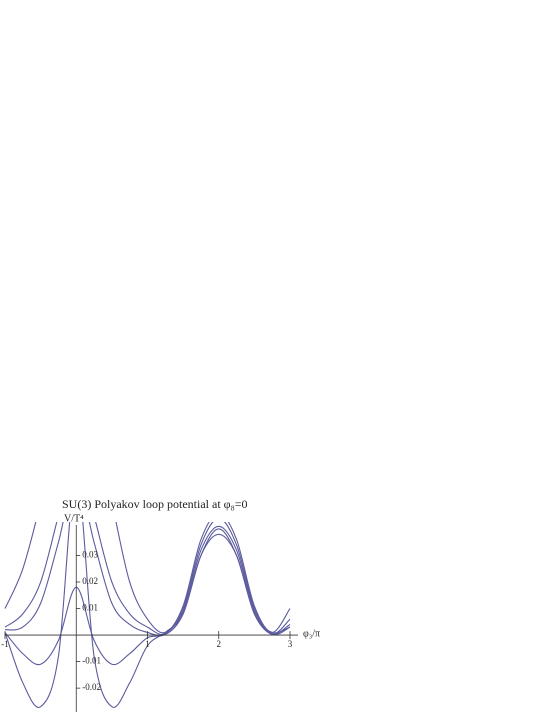 The height and width of the screenshot is (715, 553). What do you see at coordinates (90, 555) in the screenshot?
I see `y-tick-label: 0.03` at bounding box center [90, 555].